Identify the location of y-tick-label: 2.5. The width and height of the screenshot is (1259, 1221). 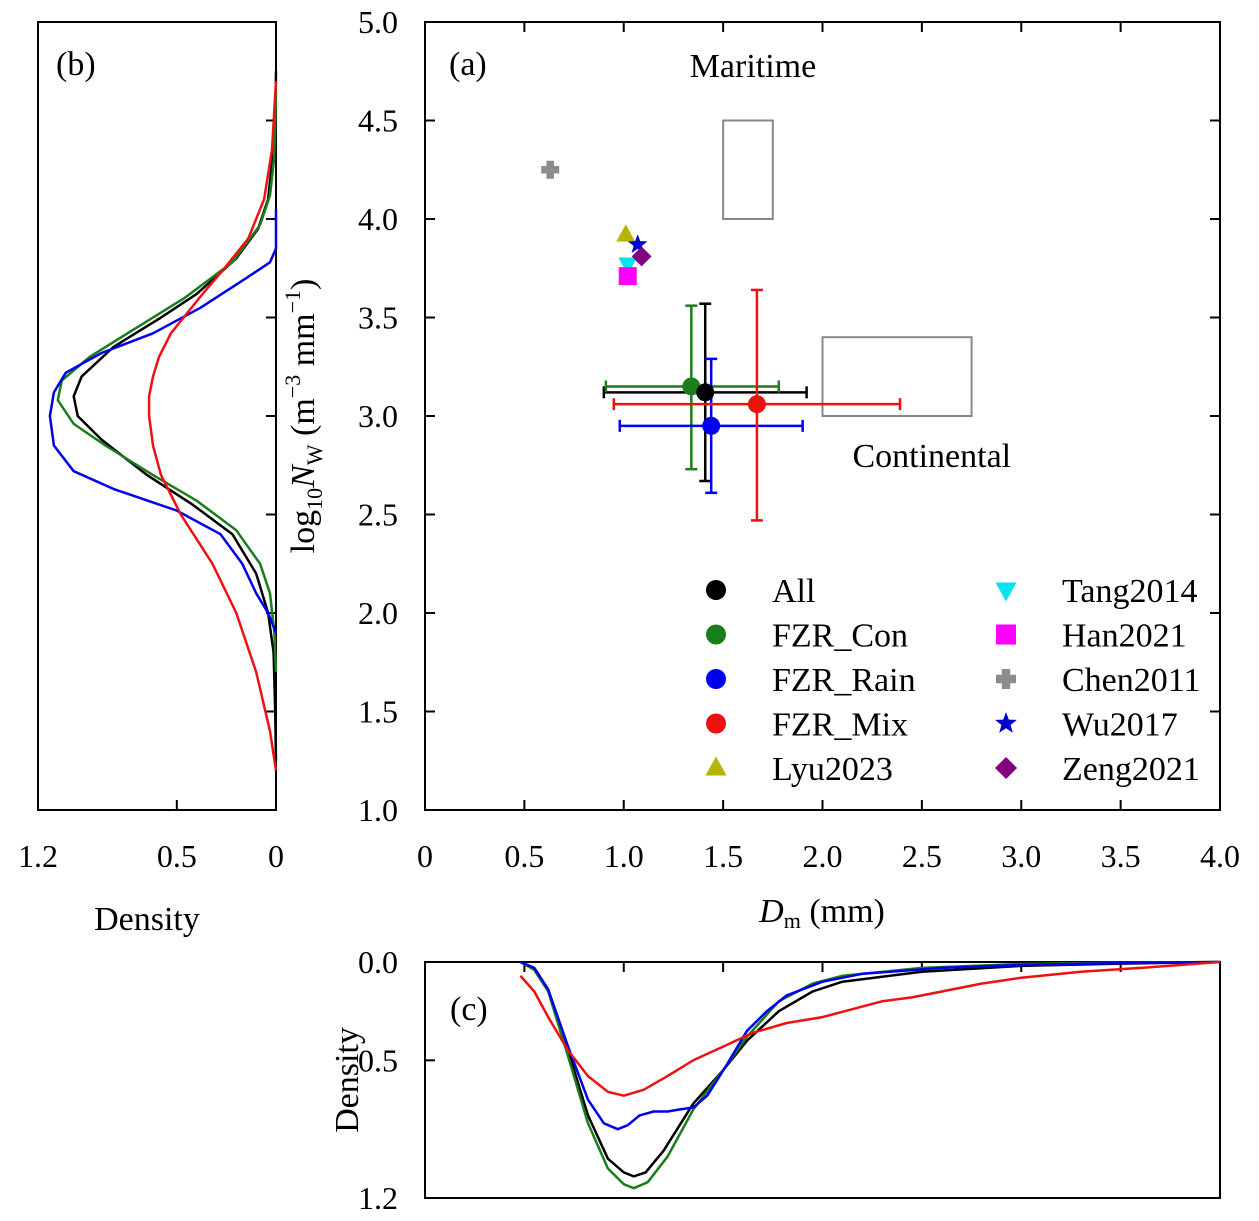
(378, 515).